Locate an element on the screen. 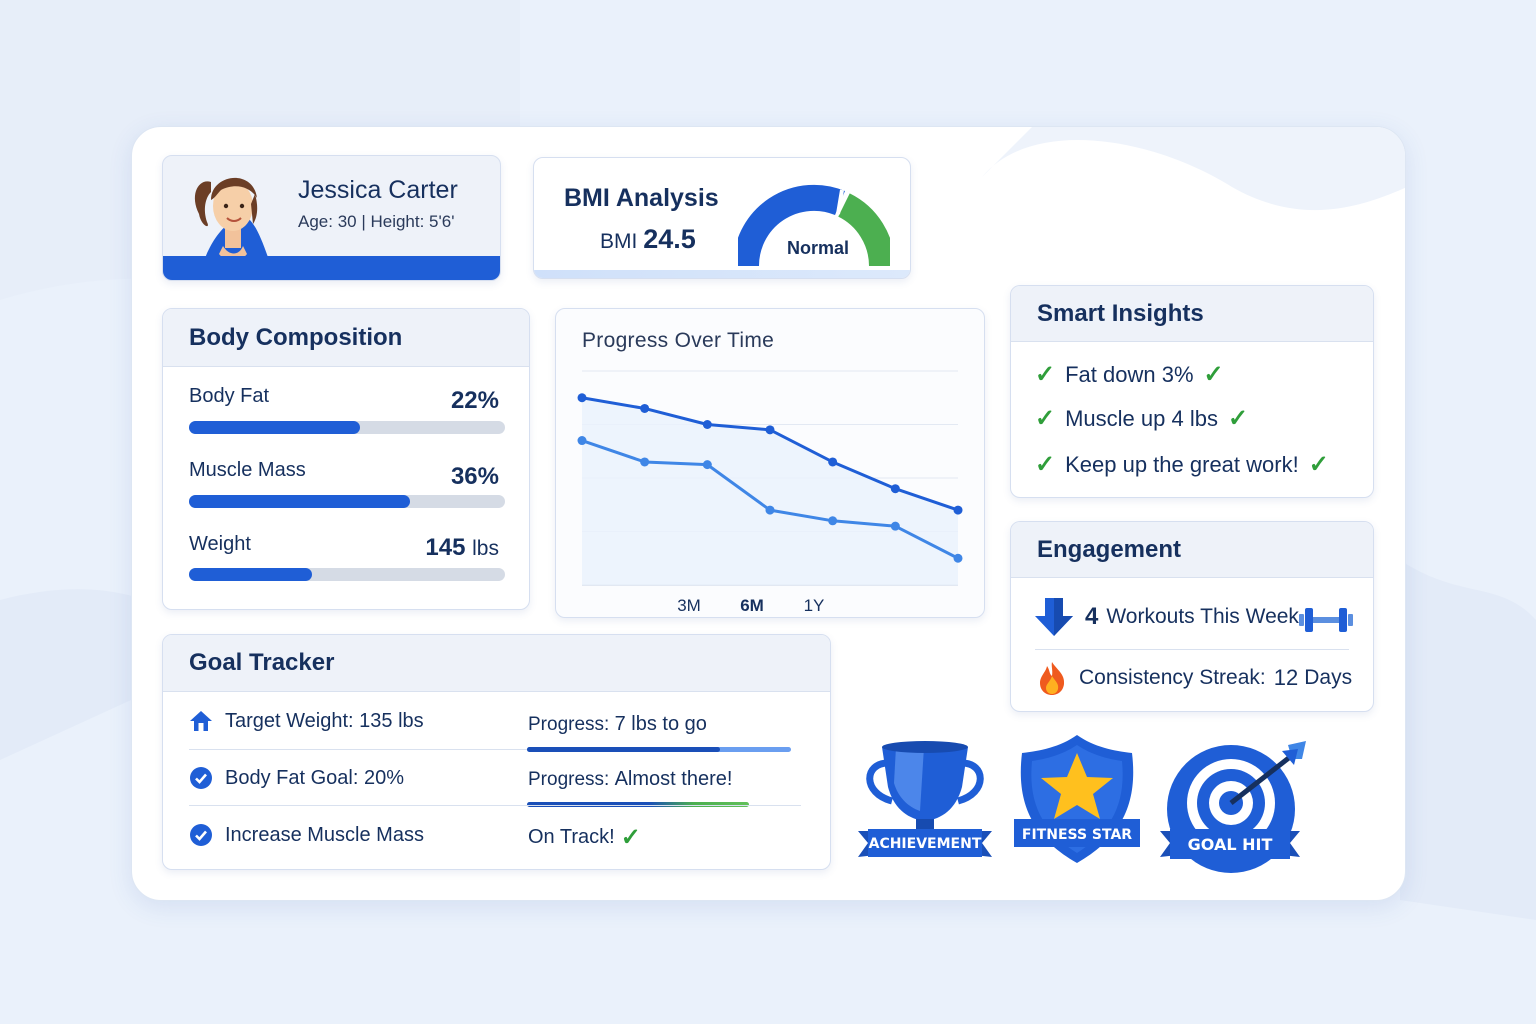 The image size is (1536, 1024). goal-progress: Progress: Almost there! is located at coordinates (630, 779).